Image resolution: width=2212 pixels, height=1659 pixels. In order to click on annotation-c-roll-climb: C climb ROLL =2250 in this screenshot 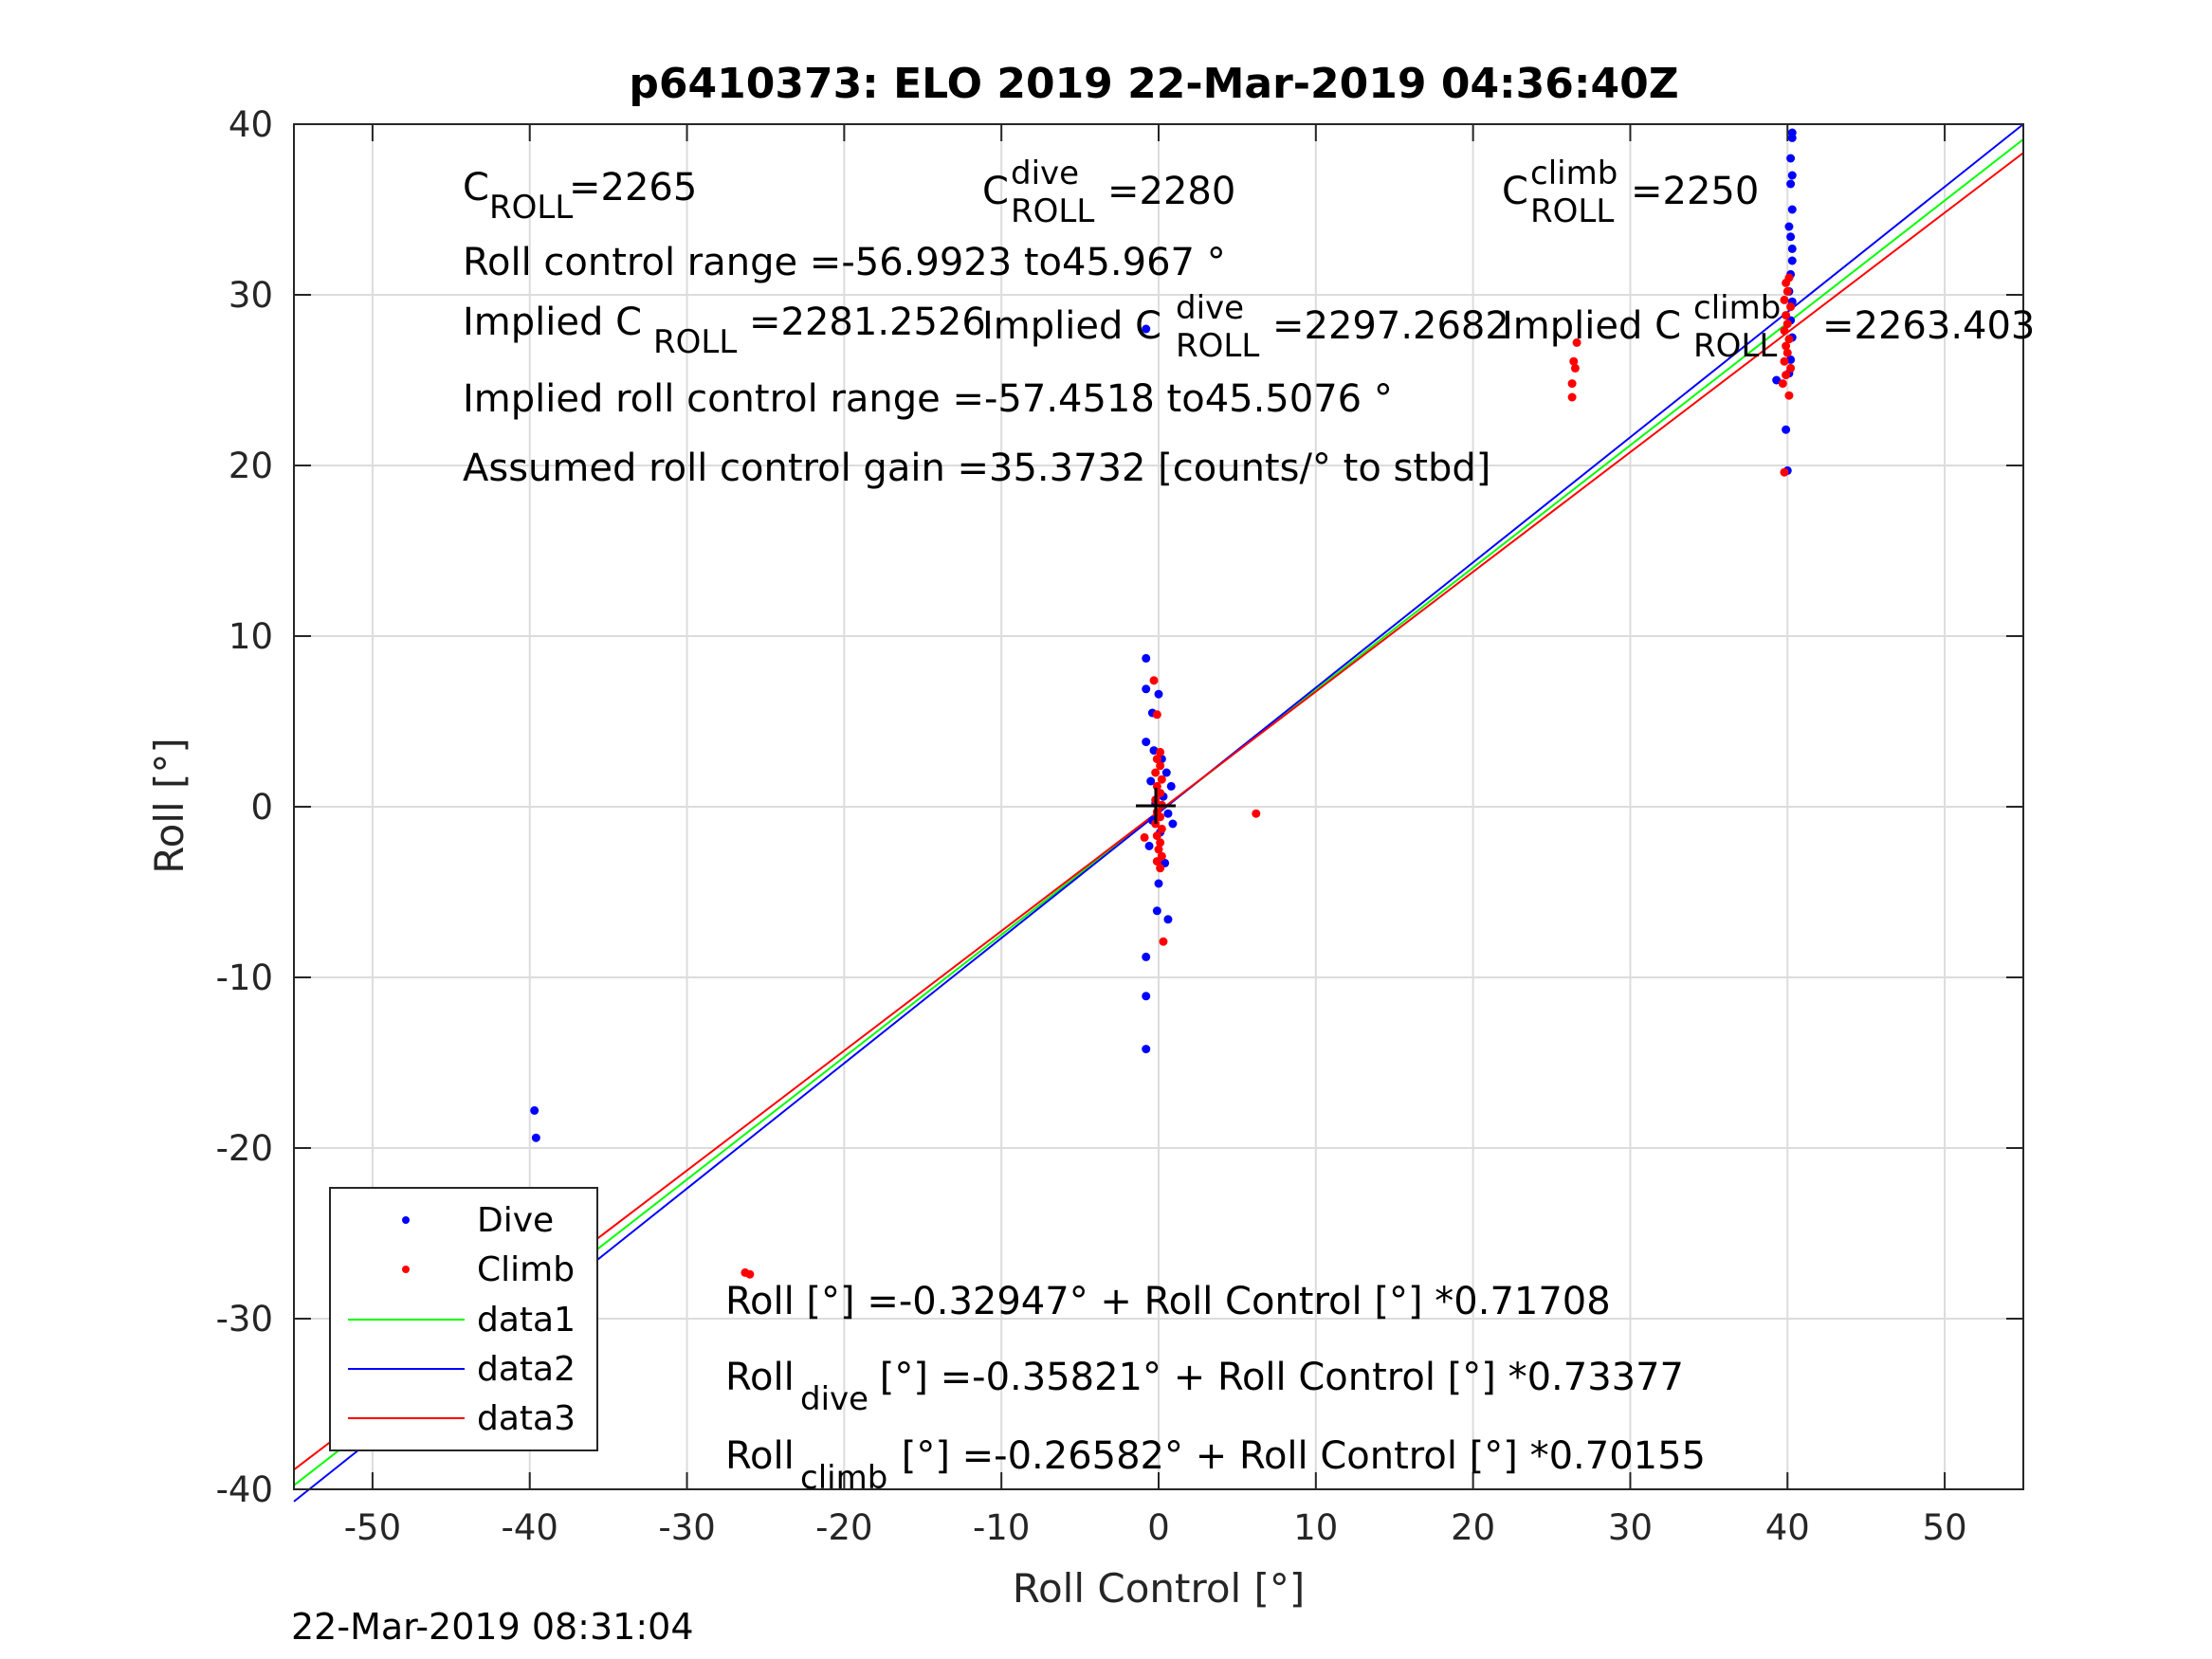, I will do `click(1630, 192)`.